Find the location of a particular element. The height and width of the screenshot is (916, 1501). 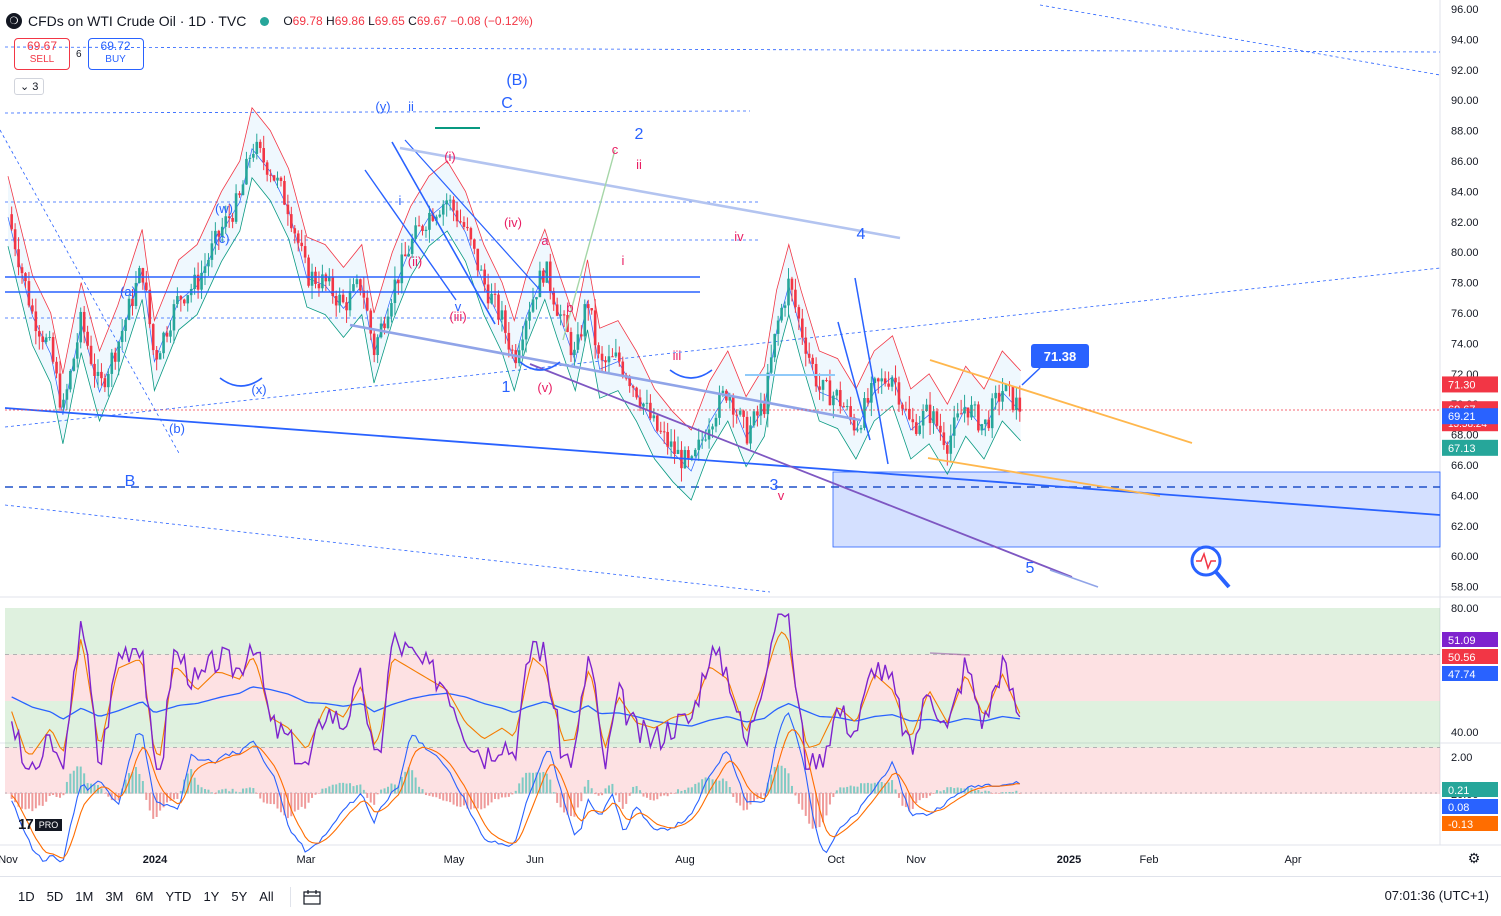

wave-label: 3 is located at coordinates (774, 485).